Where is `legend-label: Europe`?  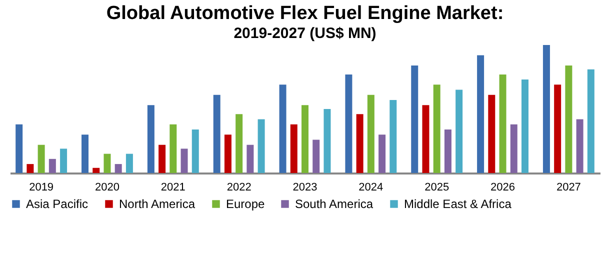 legend-label: Europe is located at coordinates (246, 204).